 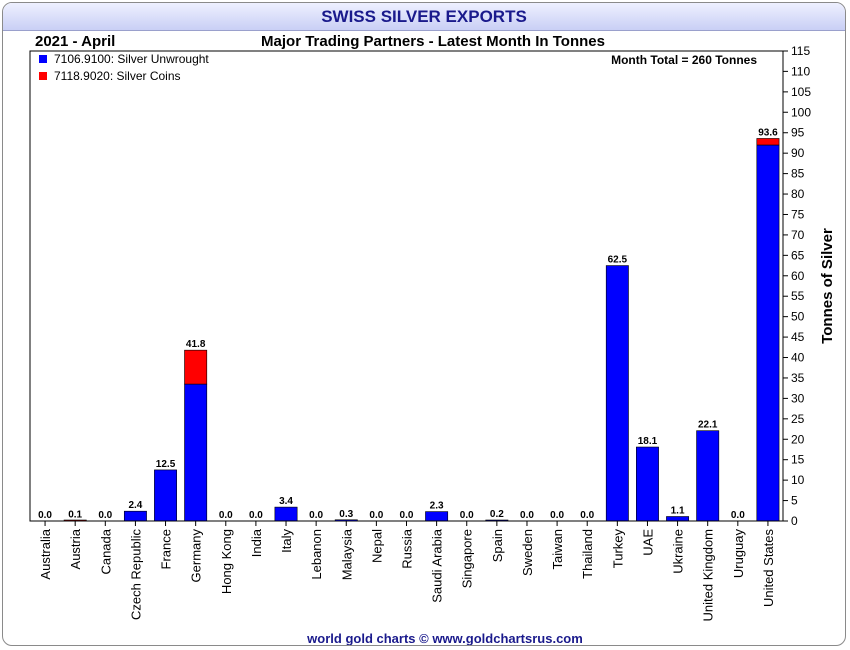 What do you see at coordinates (135, 505) in the screenshot?
I see `data-label: 2.4` at bounding box center [135, 505].